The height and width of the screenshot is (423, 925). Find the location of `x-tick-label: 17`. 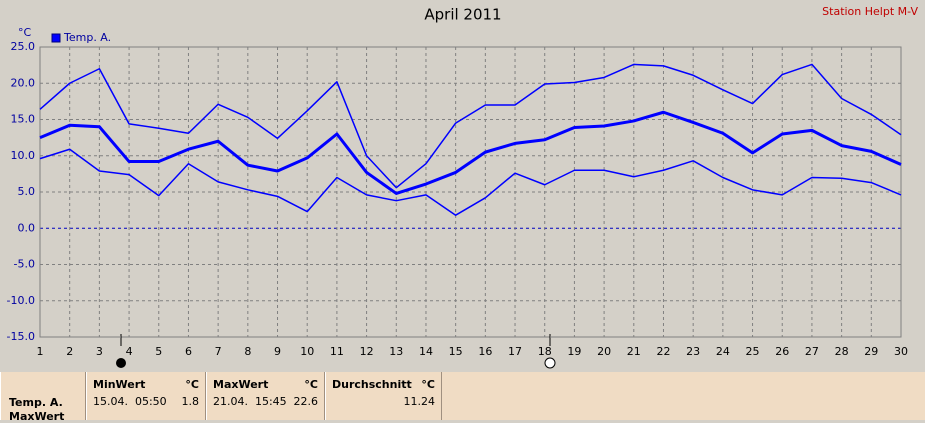

x-tick-label: 17 is located at coordinates (515, 351).